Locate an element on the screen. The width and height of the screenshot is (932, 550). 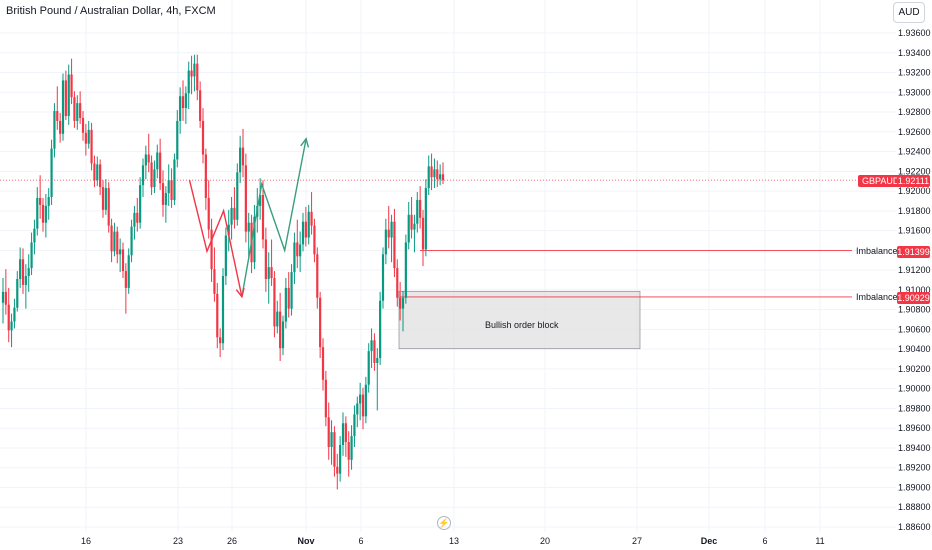
y-tick-label: 1.89000 is located at coordinates (914, 487).